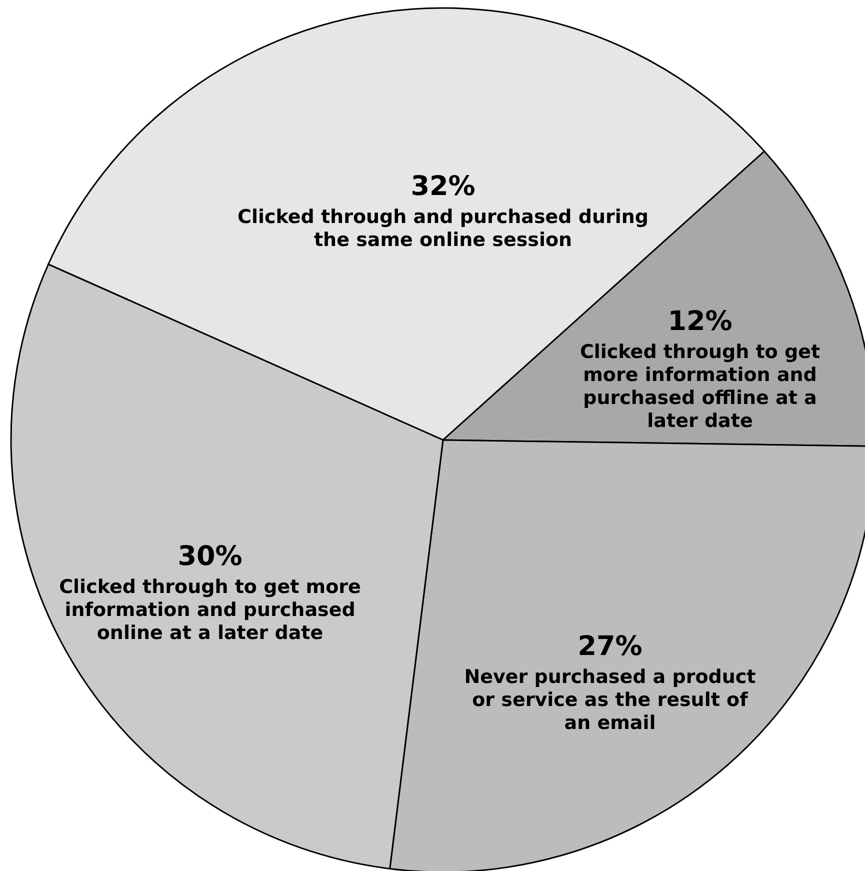  What do you see at coordinates (700, 386) in the screenshot?
I see `slice-label: Clicked through to get more information and purchased offline at a later date` at bounding box center [700, 386].